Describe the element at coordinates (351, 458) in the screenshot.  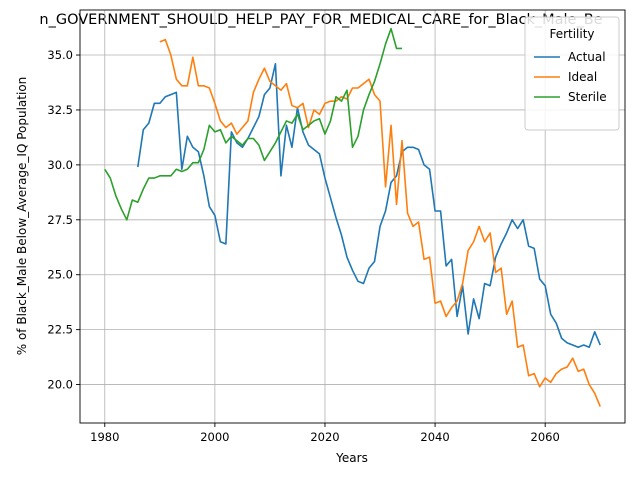
I see `x-axis-label: Years` at that location.